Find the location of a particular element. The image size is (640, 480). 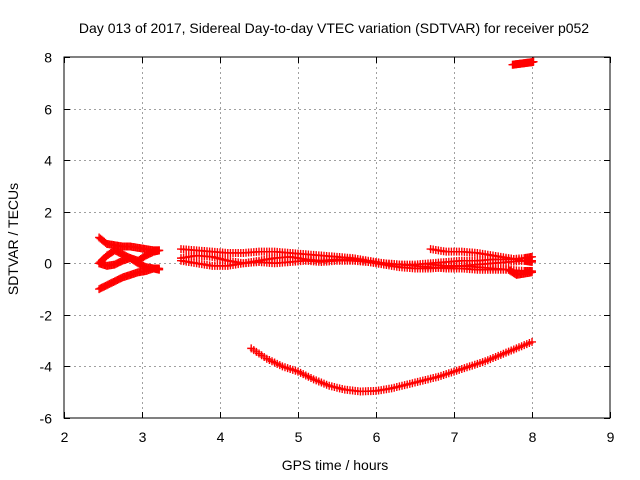

series-track-h is located at coordinates (481, 255).